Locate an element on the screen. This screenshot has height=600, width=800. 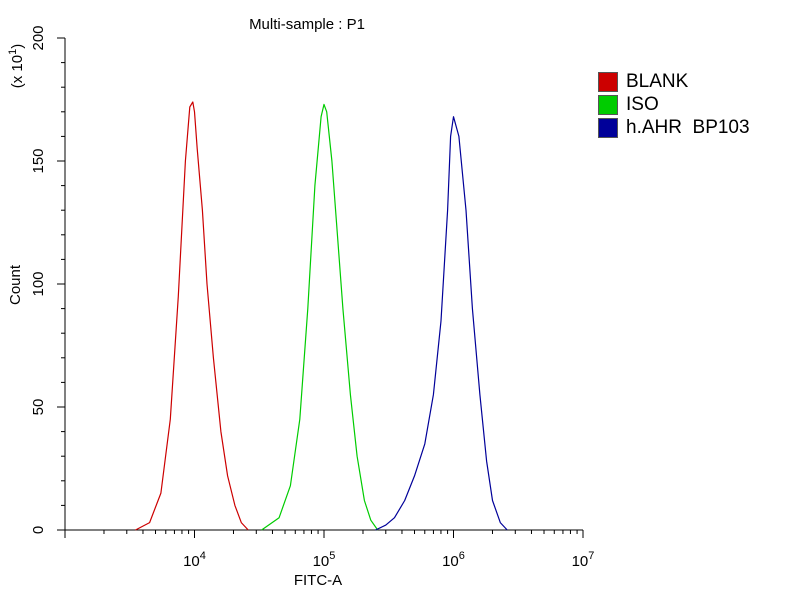
y-tick-label-group: 50 is located at coordinates (38, 407).